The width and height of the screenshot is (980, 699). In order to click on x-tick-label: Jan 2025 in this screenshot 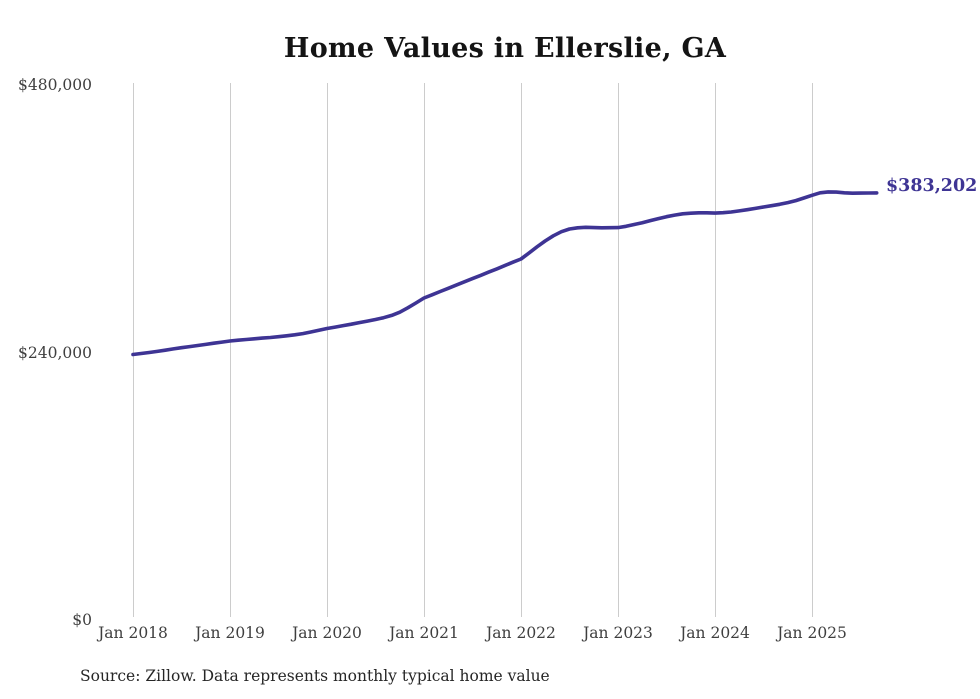, I will do `click(812, 633)`.